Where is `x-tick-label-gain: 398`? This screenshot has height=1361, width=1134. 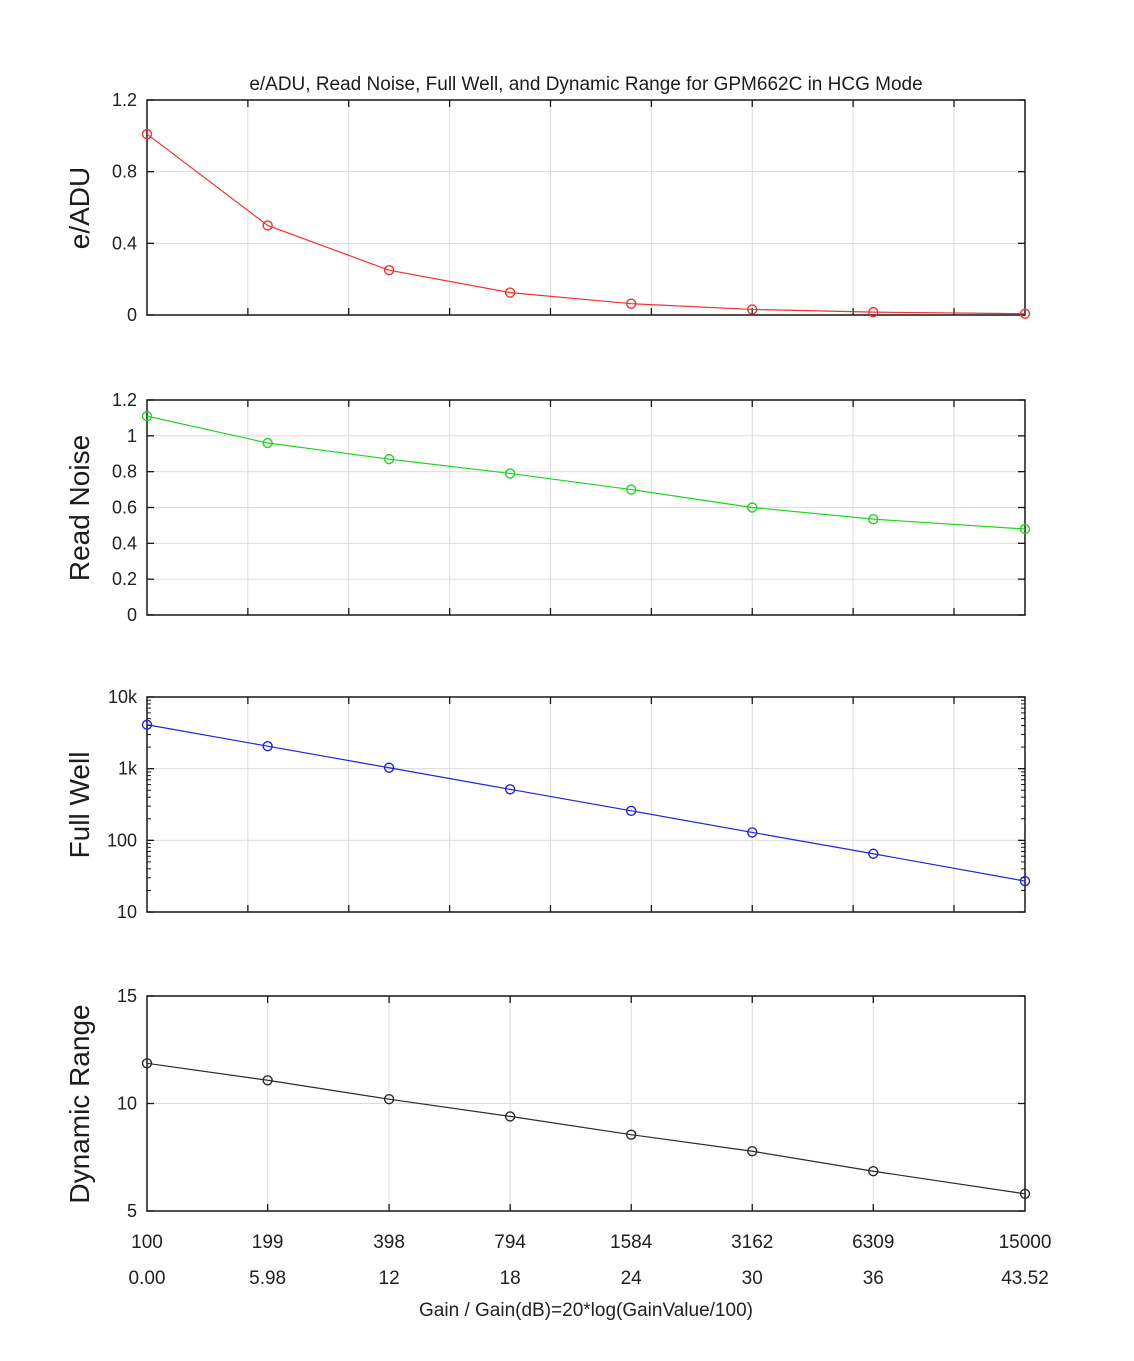
x-tick-label-gain: 398 is located at coordinates (389, 1242).